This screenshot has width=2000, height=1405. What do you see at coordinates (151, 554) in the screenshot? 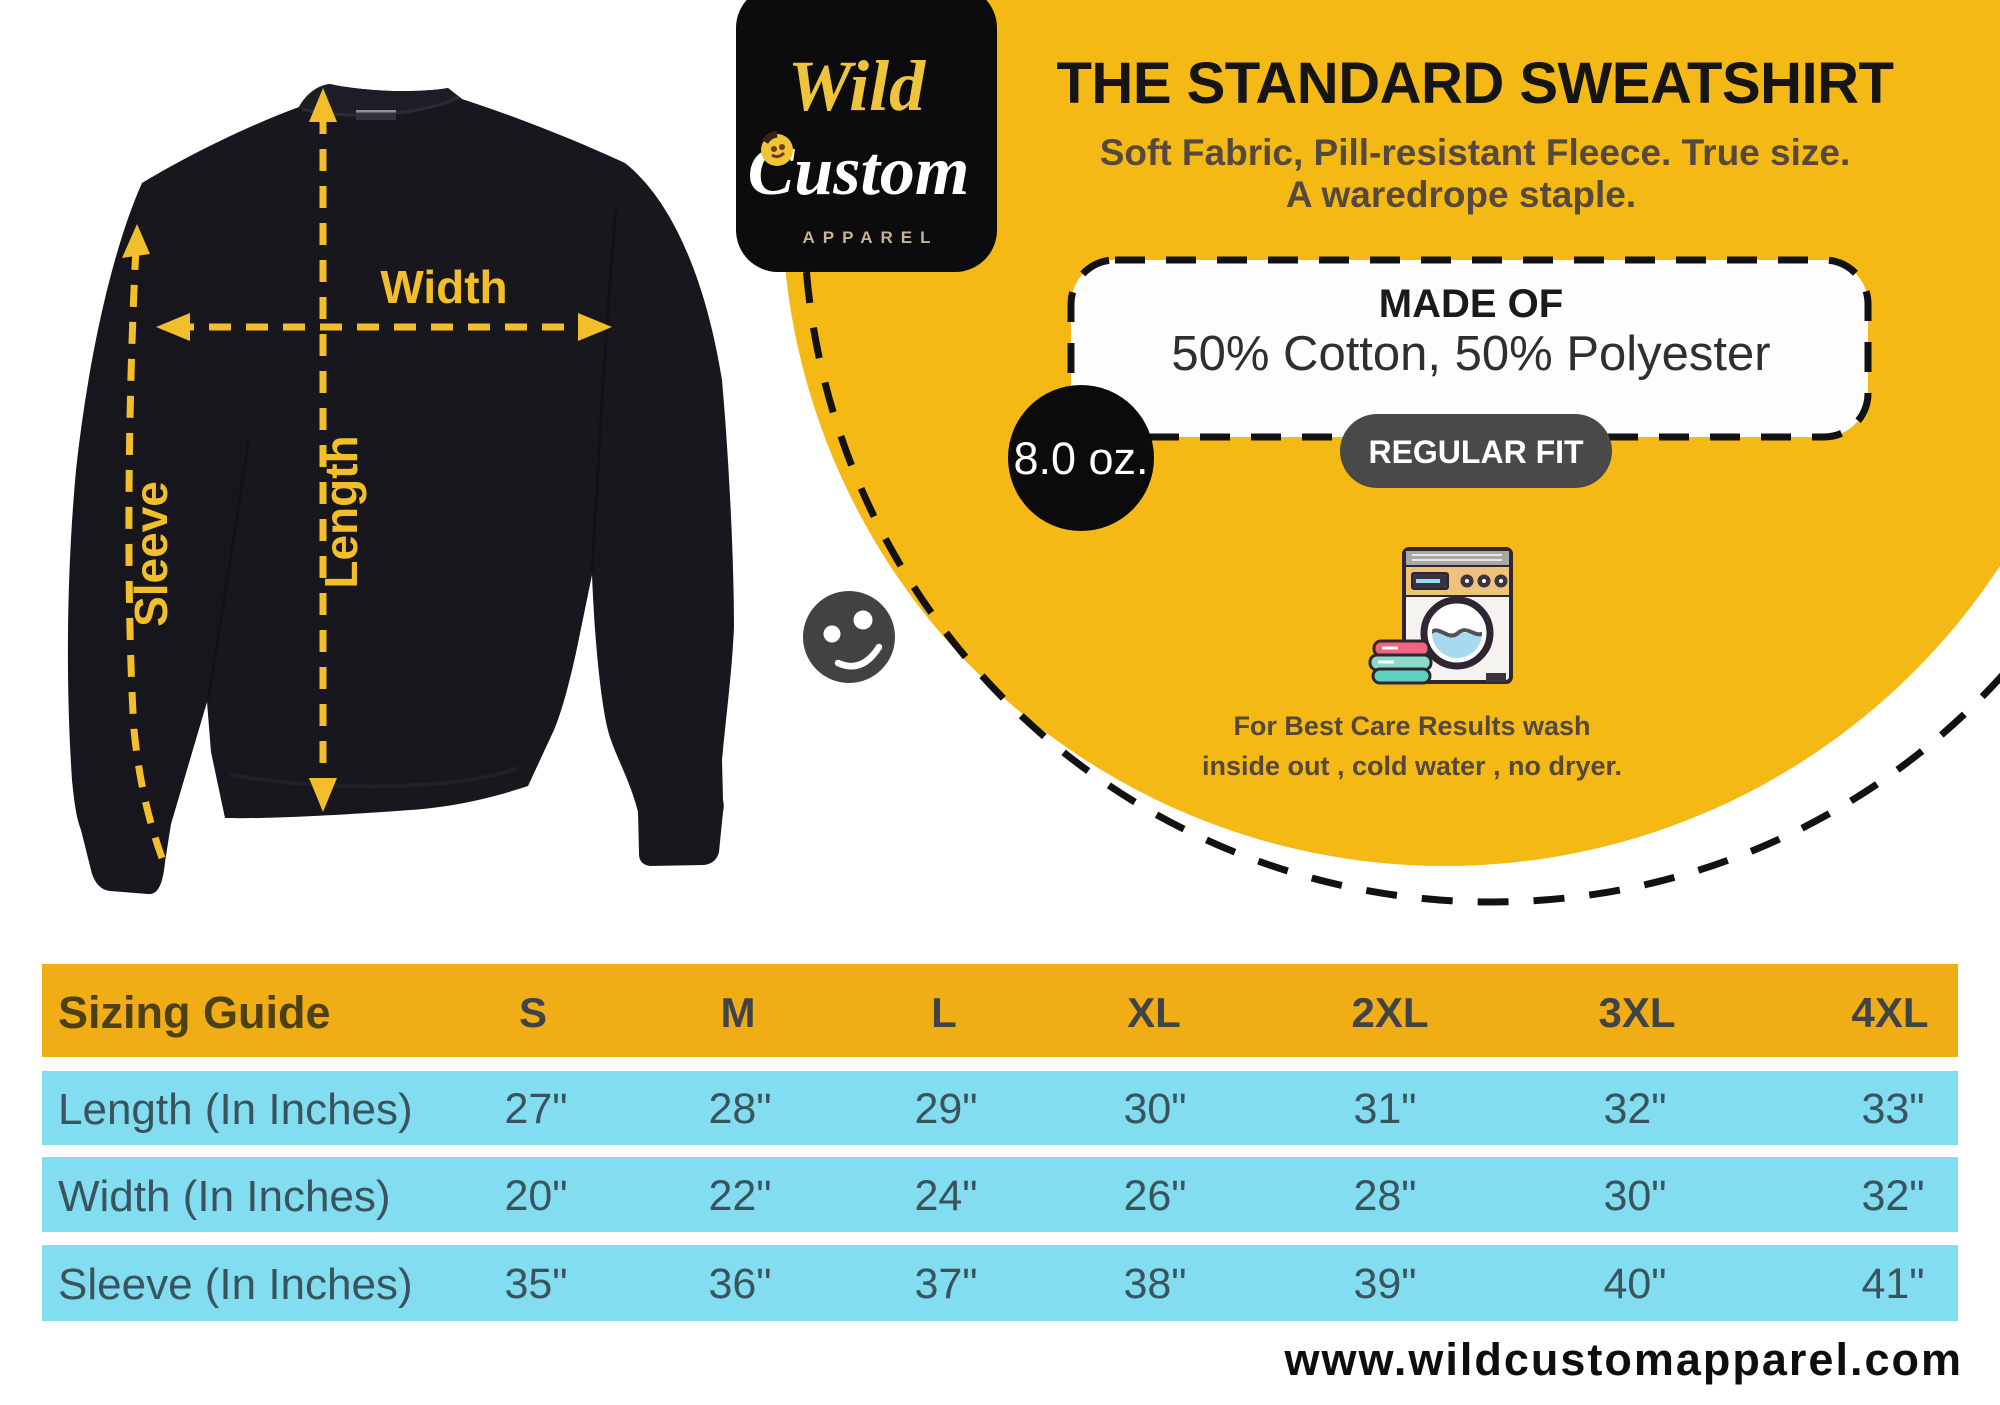
I see `svg-text: Sleeve` at bounding box center [151, 554].